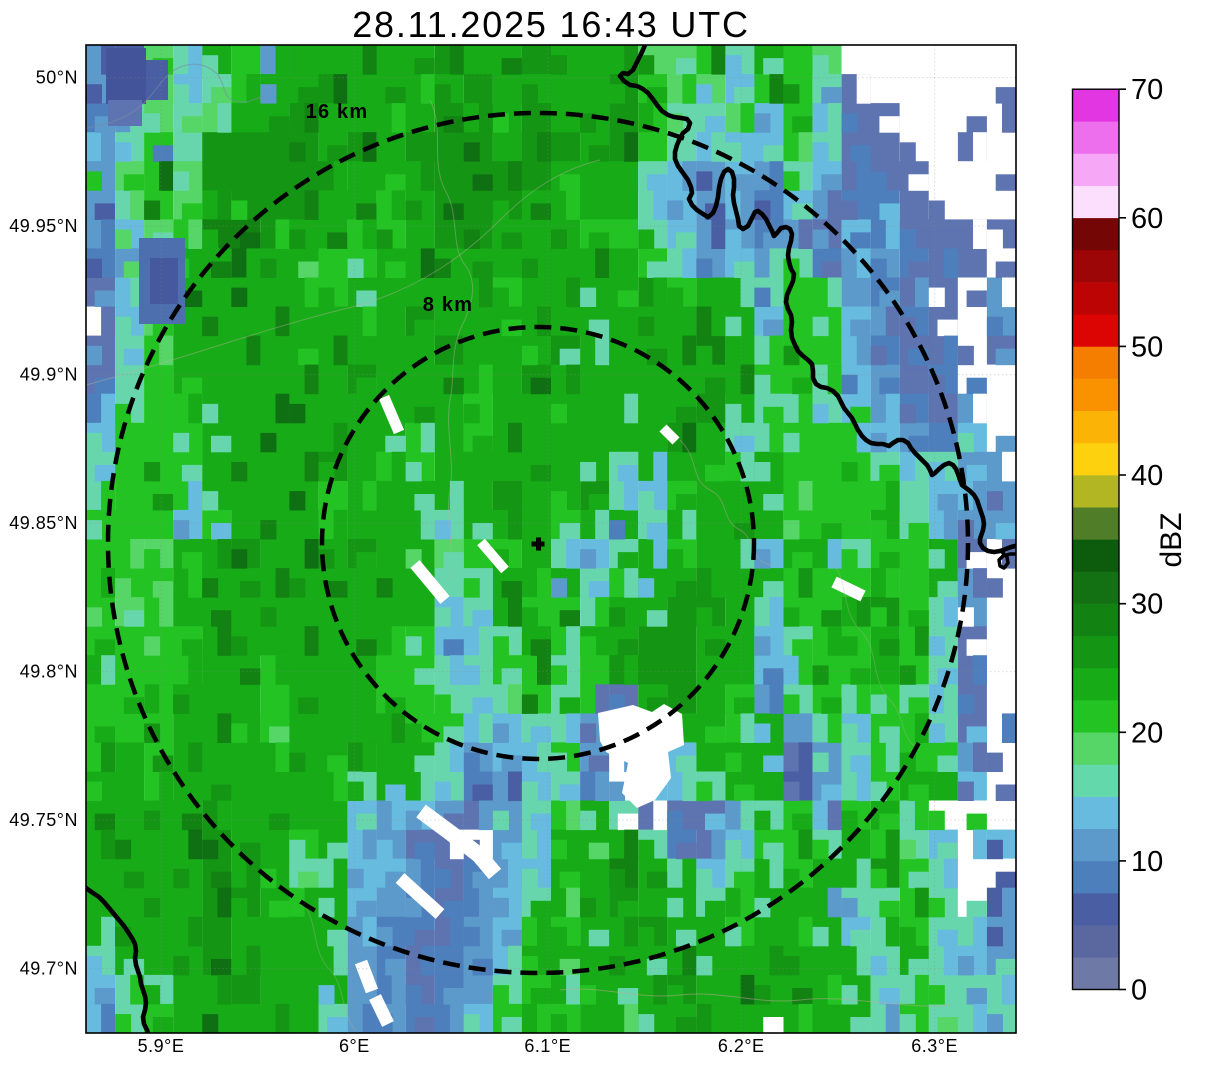 This screenshot has height=1069, width=1207. Describe the element at coordinates (43, 226) in the screenshot. I see `svg-text: 49.95°N` at that location.